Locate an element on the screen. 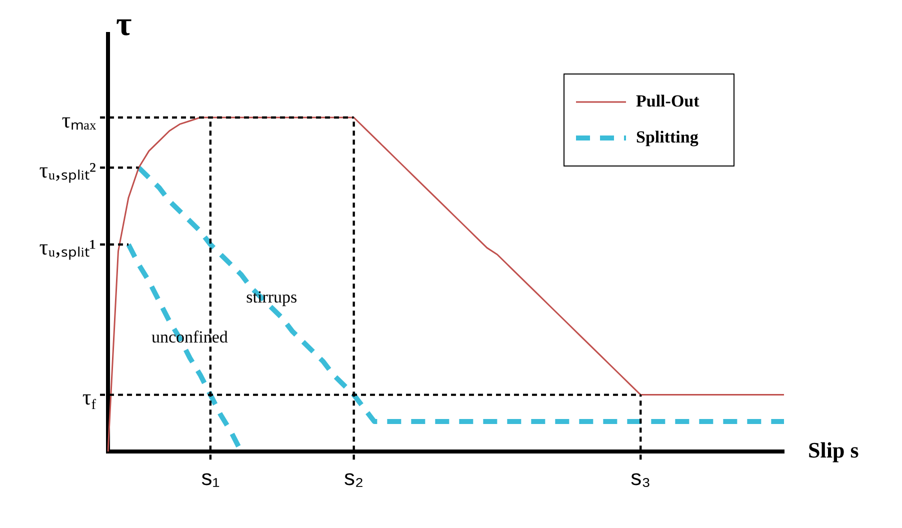 The image size is (902, 528). y-axis-title: τ is located at coordinates (124, 24).